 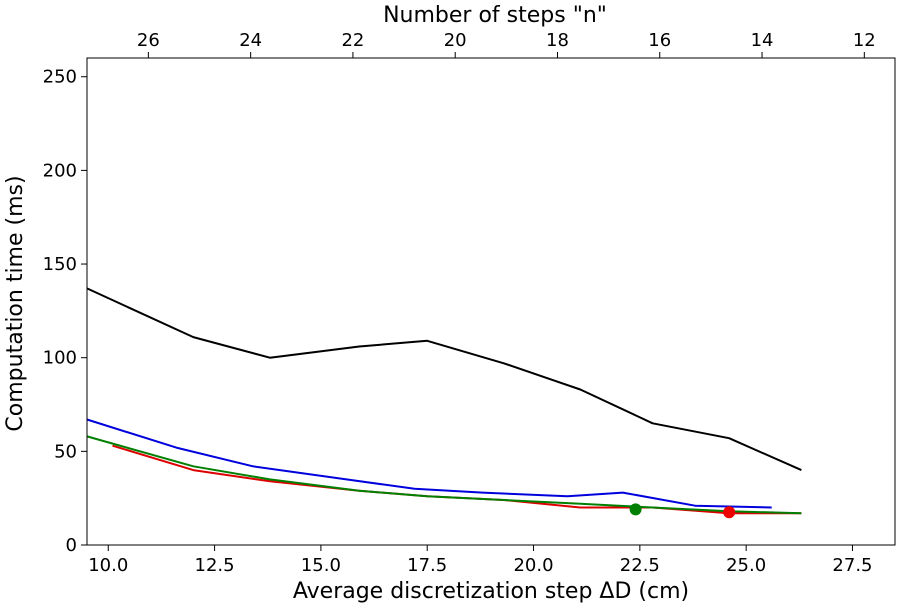 What do you see at coordinates (852, 565) in the screenshot?
I see `x-tick-label: 27.5` at bounding box center [852, 565].